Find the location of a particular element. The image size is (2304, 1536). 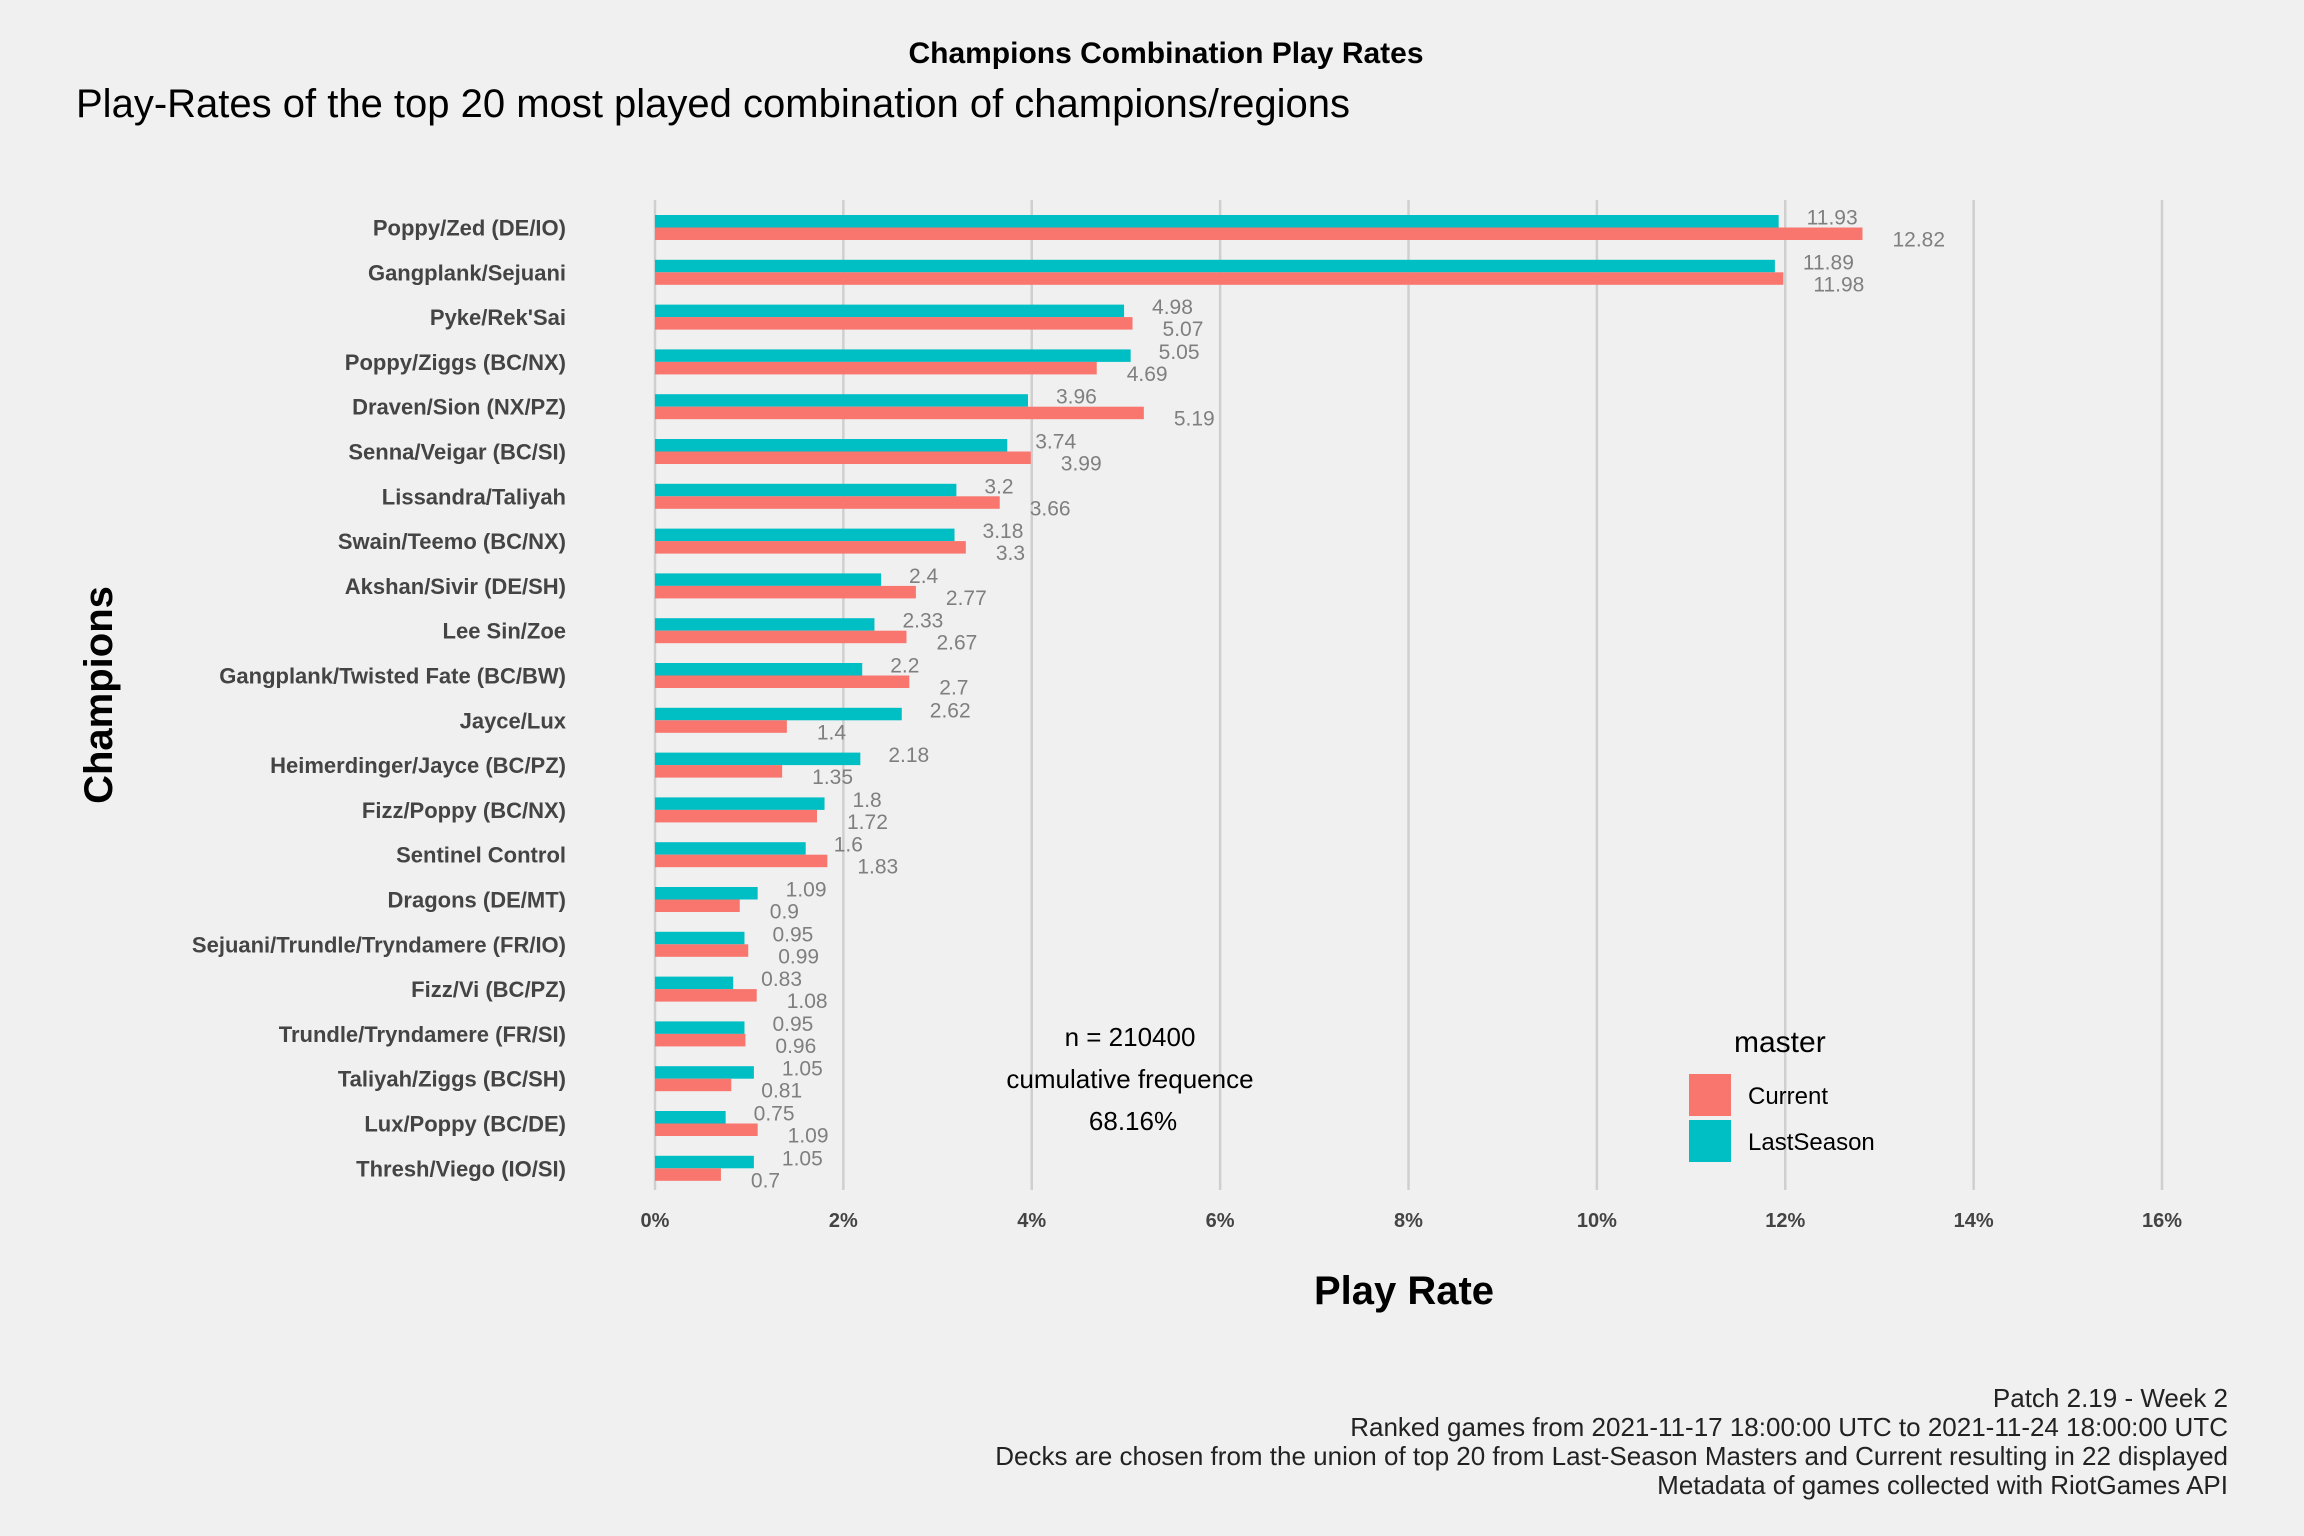

data-label-current: 0.99 is located at coordinates (798, 956).